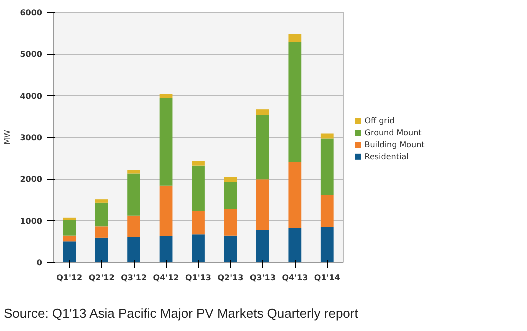 The height and width of the screenshot is (331, 527). What do you see at coordinates (166, 278) in the screenshot?
I see `x-tick-label: Q4'12` at bounding box center [166, 278].